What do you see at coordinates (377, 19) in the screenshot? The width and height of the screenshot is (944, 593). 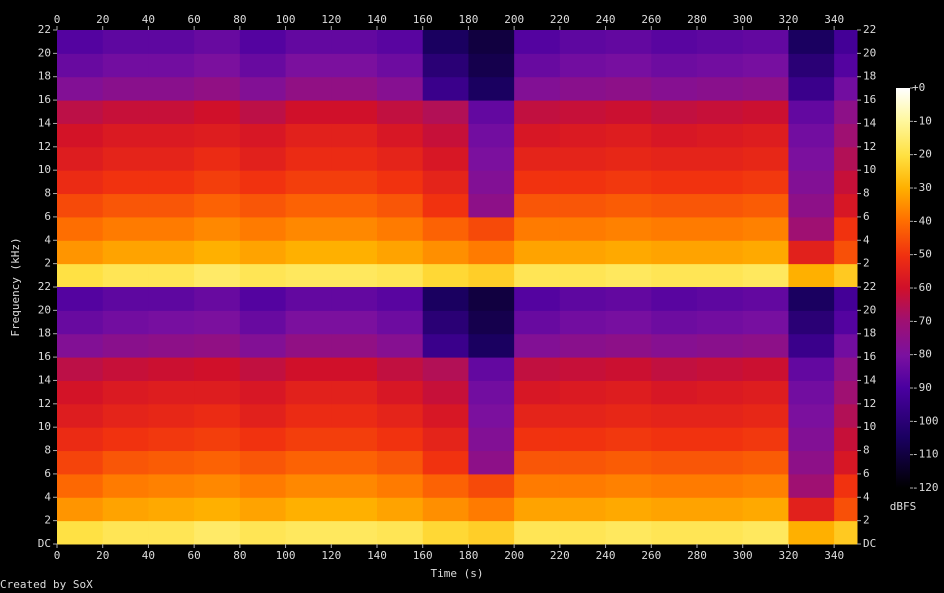 I see `x-tick-label: 140` at bounding box center [377, 19].